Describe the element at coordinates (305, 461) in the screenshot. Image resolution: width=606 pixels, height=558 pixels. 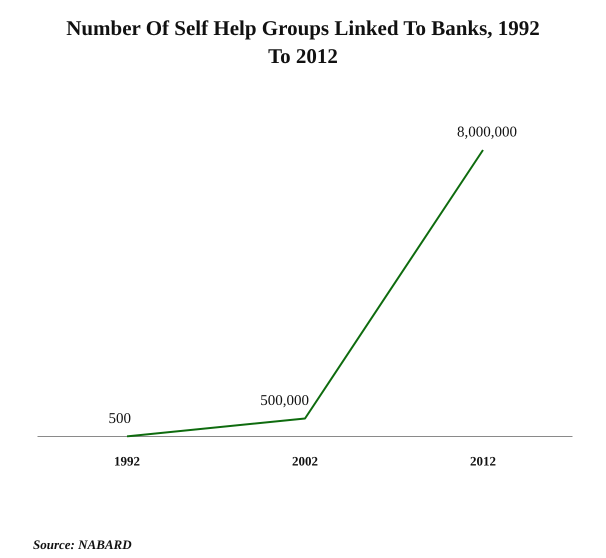
I see `x-tick-label: 2002` at that location.